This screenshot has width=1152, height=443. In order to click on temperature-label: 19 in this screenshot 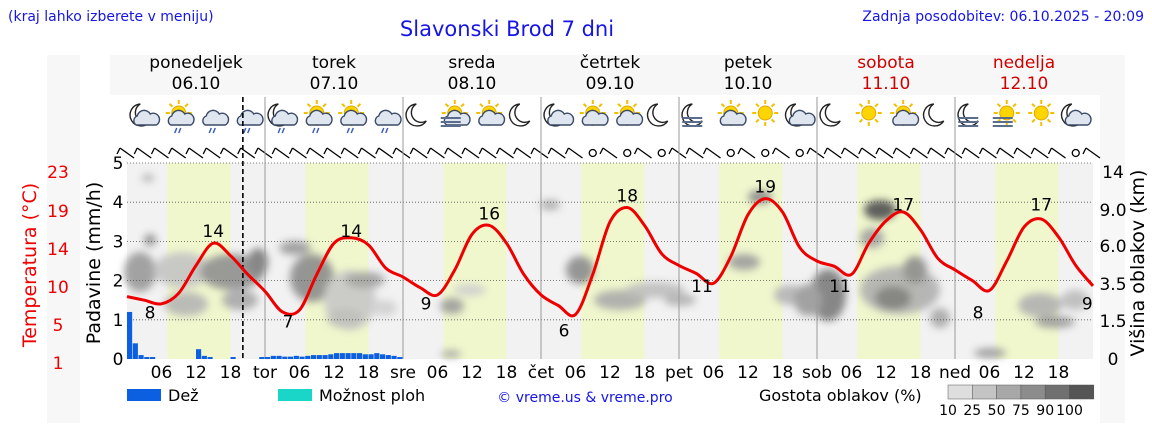, I will do `click(765, 188)`.